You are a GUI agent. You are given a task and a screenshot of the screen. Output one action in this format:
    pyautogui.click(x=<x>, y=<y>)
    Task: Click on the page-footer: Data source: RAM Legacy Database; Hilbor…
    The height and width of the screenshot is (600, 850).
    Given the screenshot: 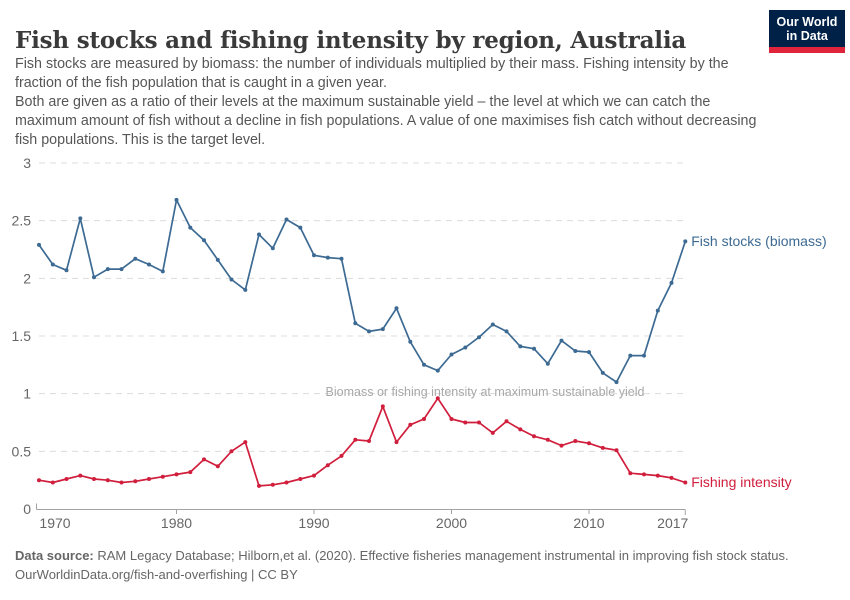 What is the action you would take?
    pyautogui.click(x=425, y=565)
    